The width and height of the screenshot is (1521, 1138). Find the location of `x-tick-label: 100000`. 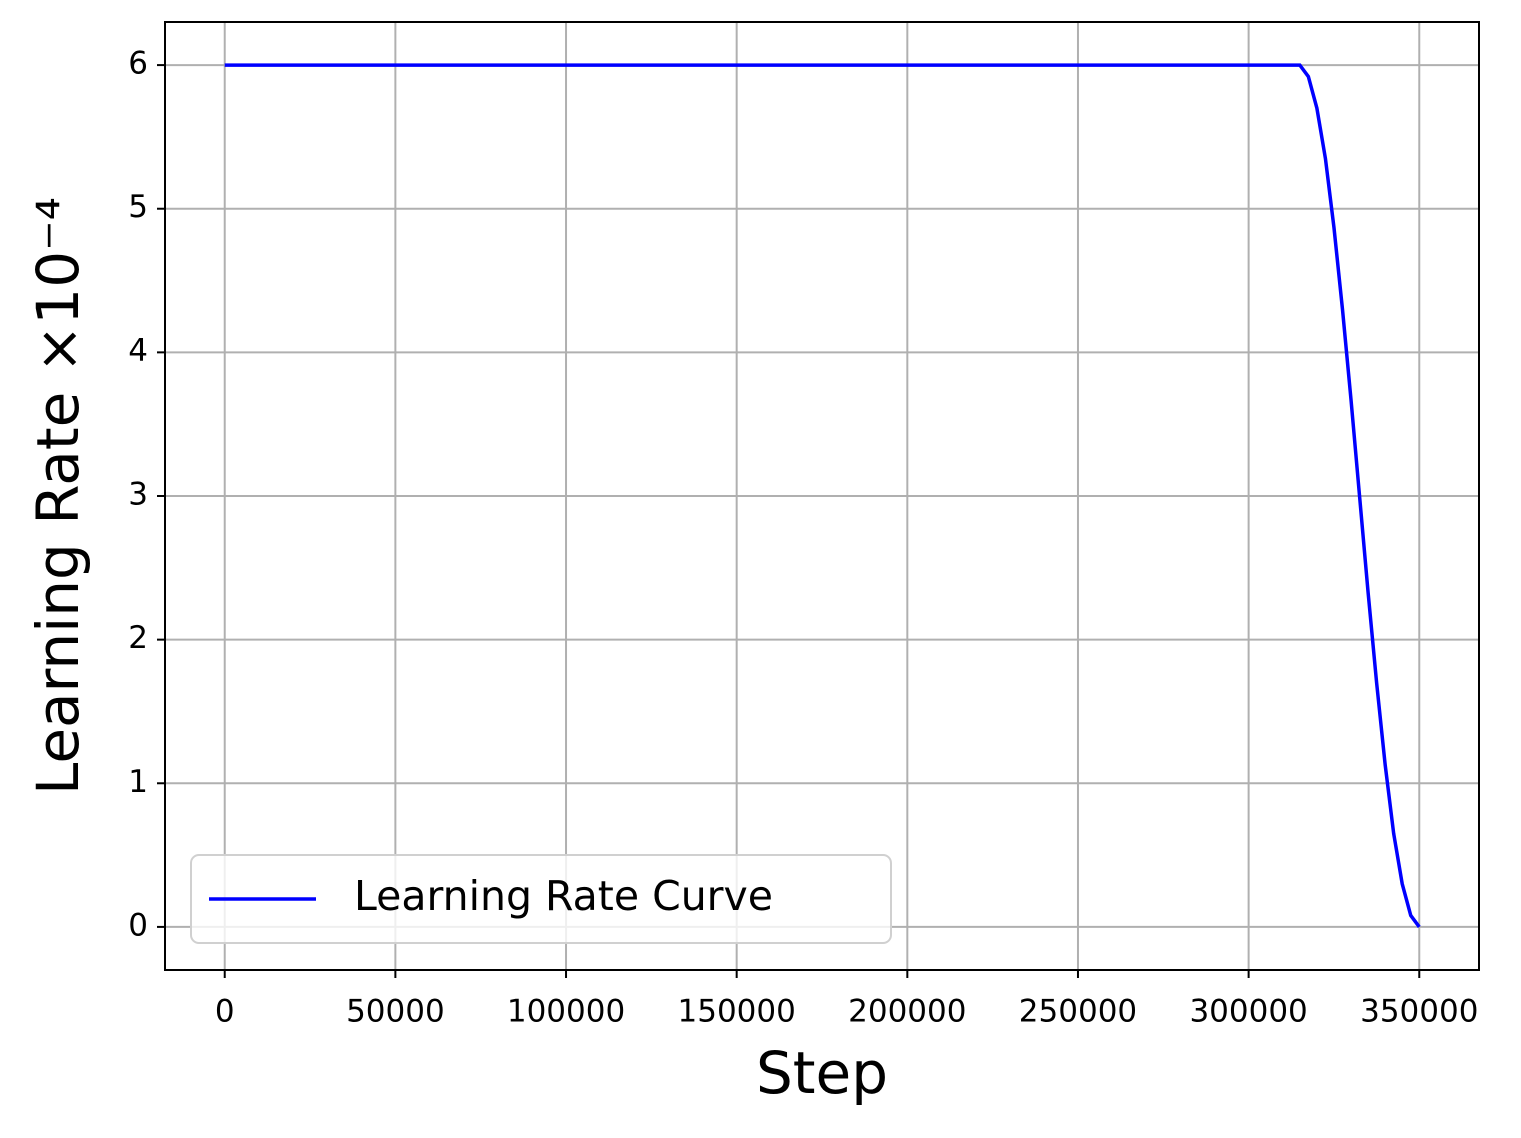

x-tick-label: 100000 is located at coordinates (566, 1012).